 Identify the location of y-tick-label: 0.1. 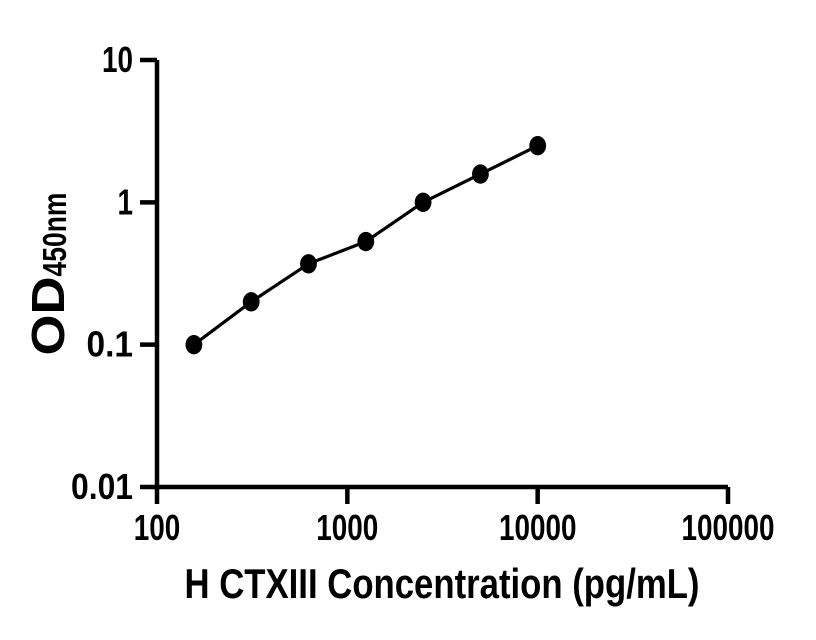
(110, 344).